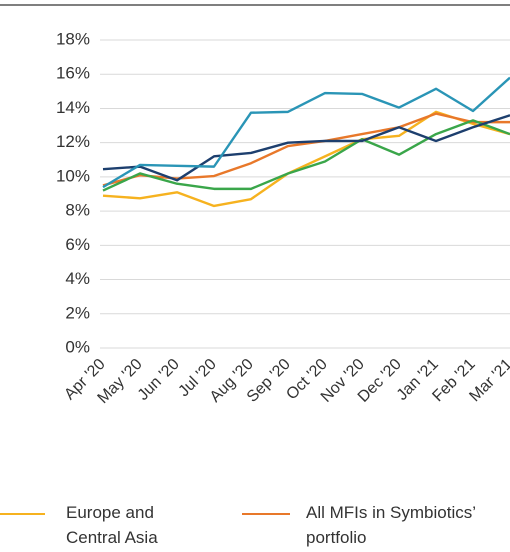 The height and width of the screenshot is (552, 510). What do you see at coordinates (391, 525) in the screenshot?
I see `legend-label: All MFIs in Symbiotics’ portfolio` at bounding box center [391, 525].